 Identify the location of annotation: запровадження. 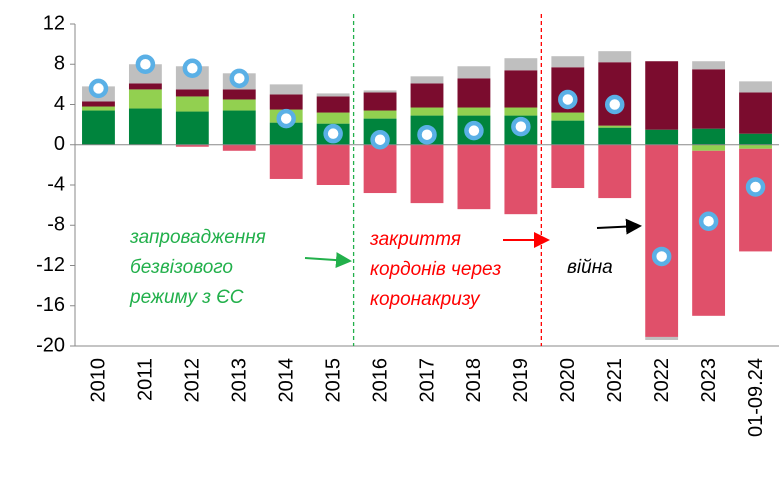
(197, 237).